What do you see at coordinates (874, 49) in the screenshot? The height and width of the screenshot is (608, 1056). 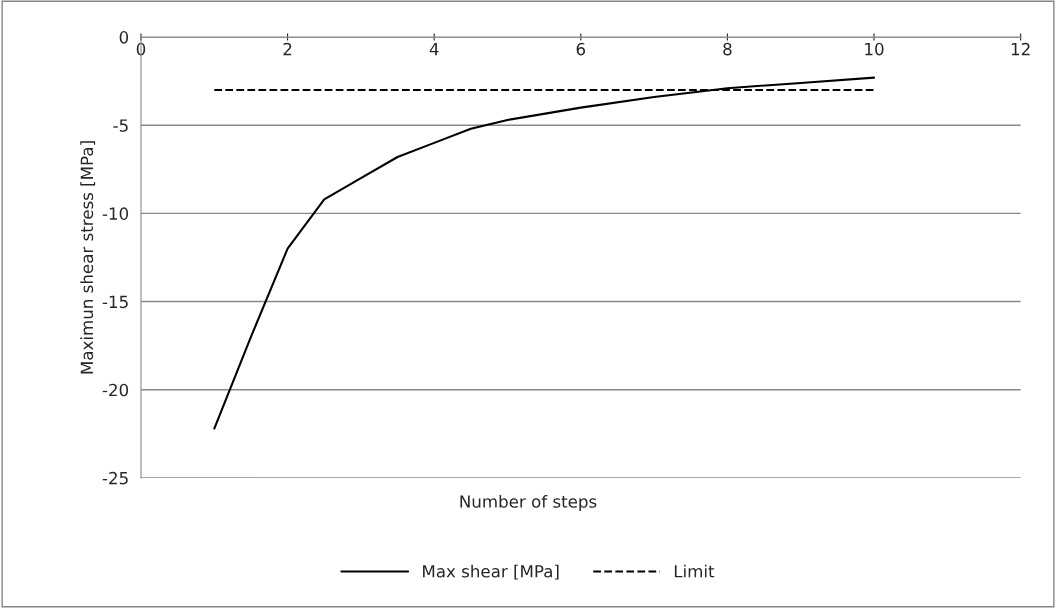 I see `x-tick-label: 10` at bounding box center [874, 49].